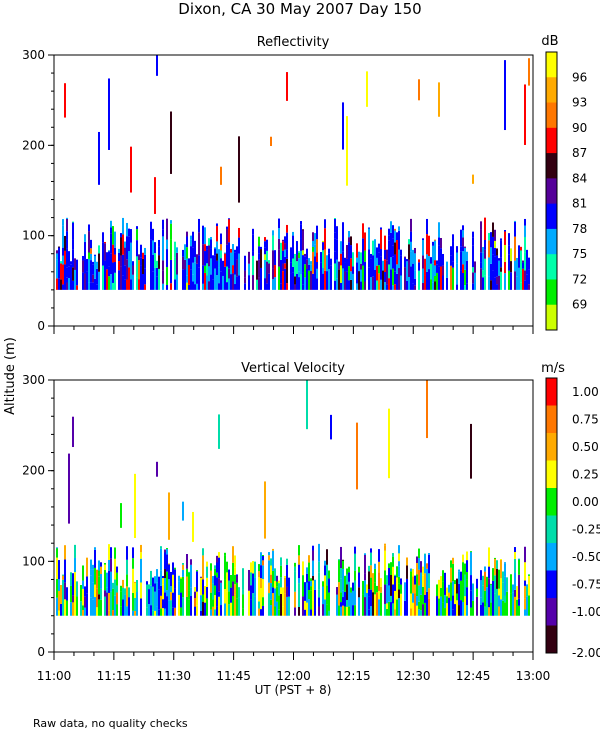  What do you see at coordinates (233, 676) in the screenshot?
I see `x-tick-label: 11:45` at bounding box center [233, 676].